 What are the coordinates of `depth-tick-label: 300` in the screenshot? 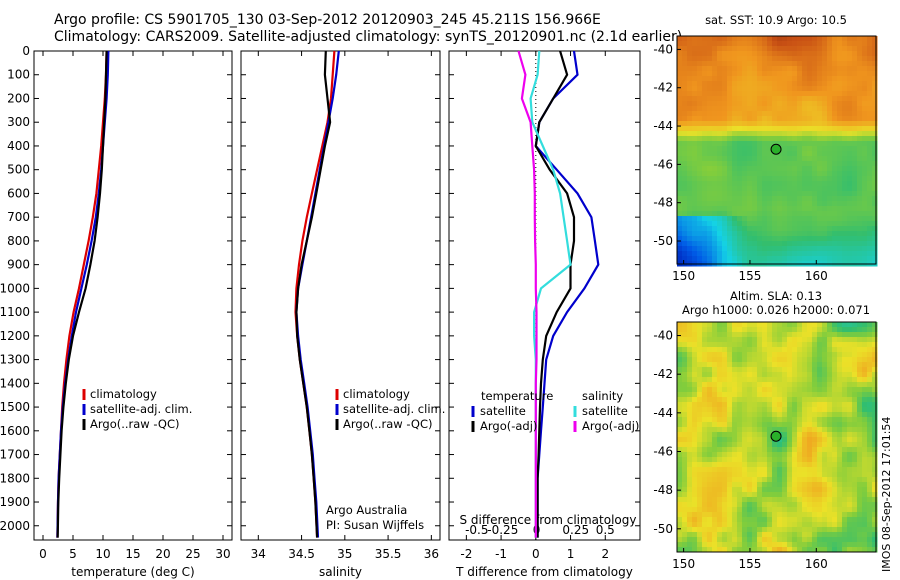 It's located at (18, 122).